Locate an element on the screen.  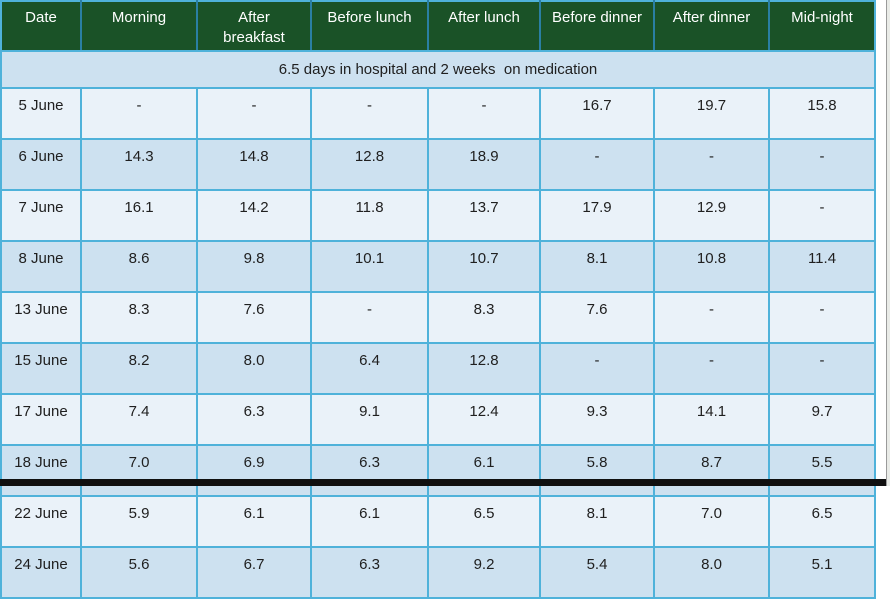
column-header: Before lunch is located at coordinates (369, 26).